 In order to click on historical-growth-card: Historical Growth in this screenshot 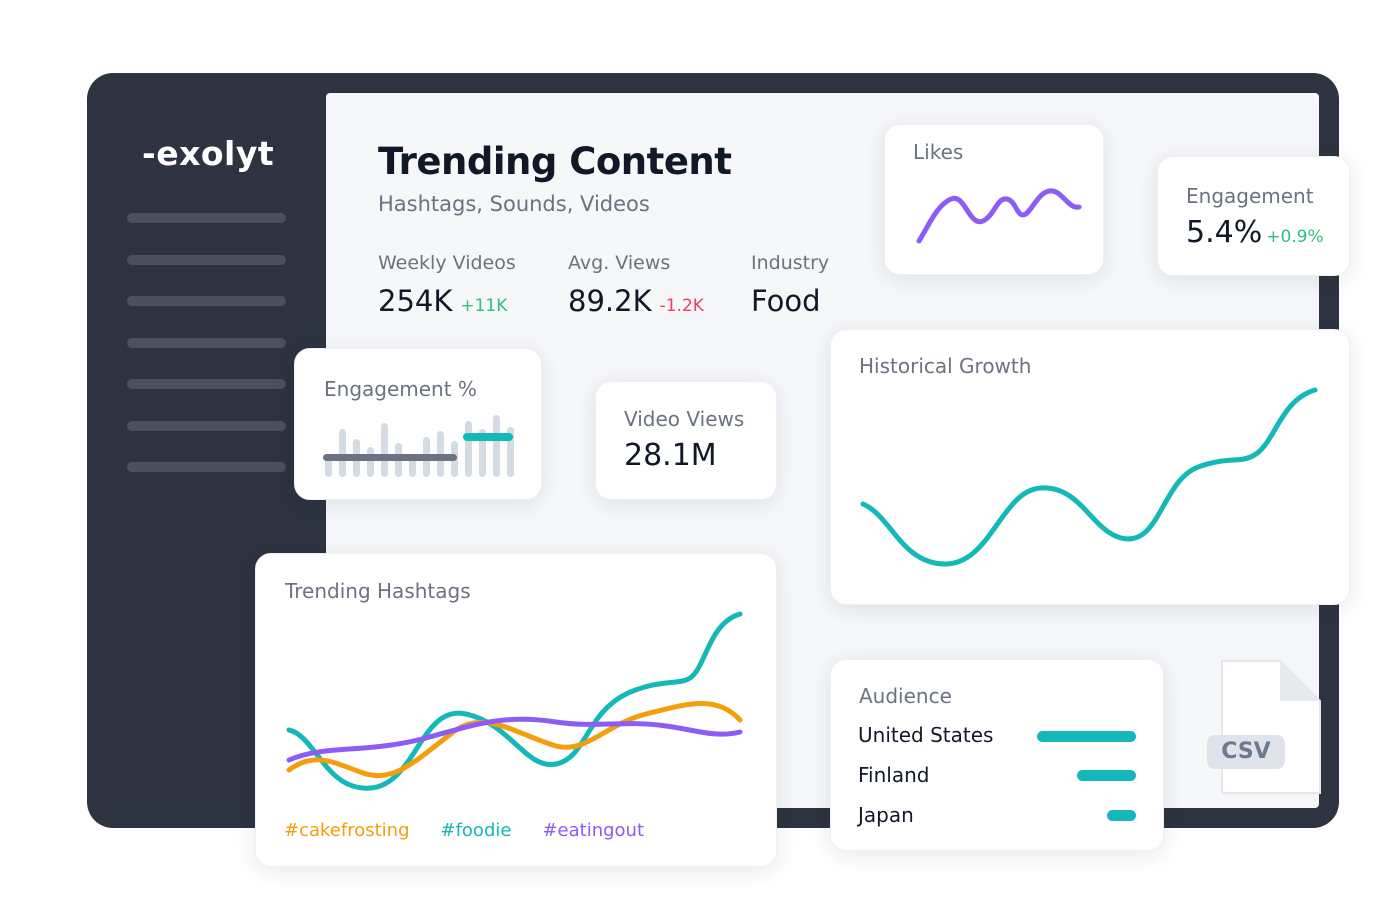, I will do `click(1090, 467)`.